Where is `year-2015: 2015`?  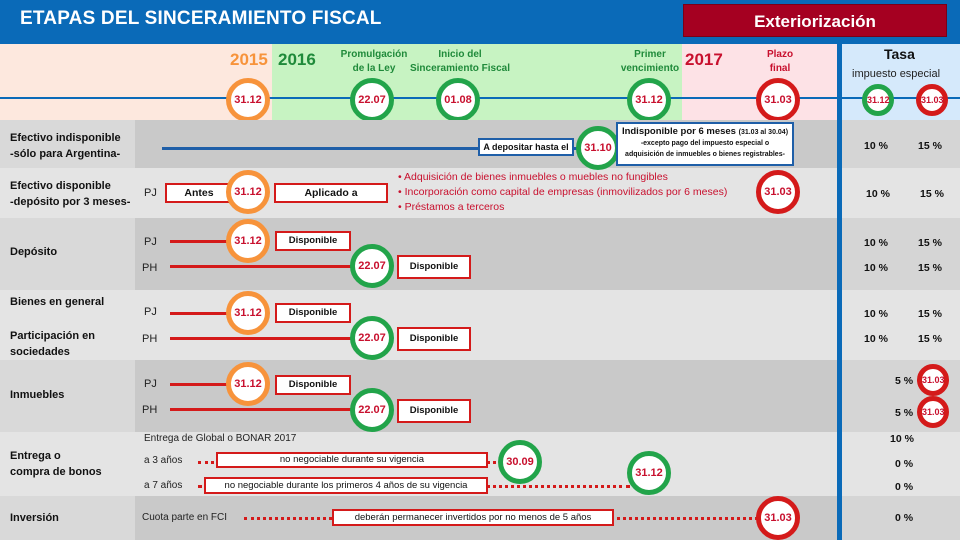
year-2015: 2015 is located at coordinates (249, 59).